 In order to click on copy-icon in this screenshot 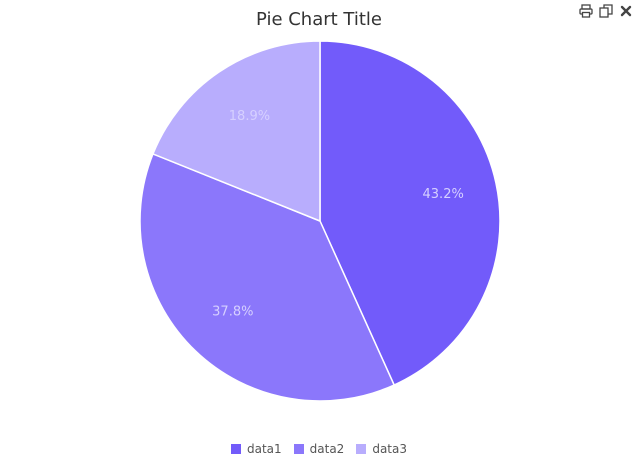, I will do `click(606, 11)`.